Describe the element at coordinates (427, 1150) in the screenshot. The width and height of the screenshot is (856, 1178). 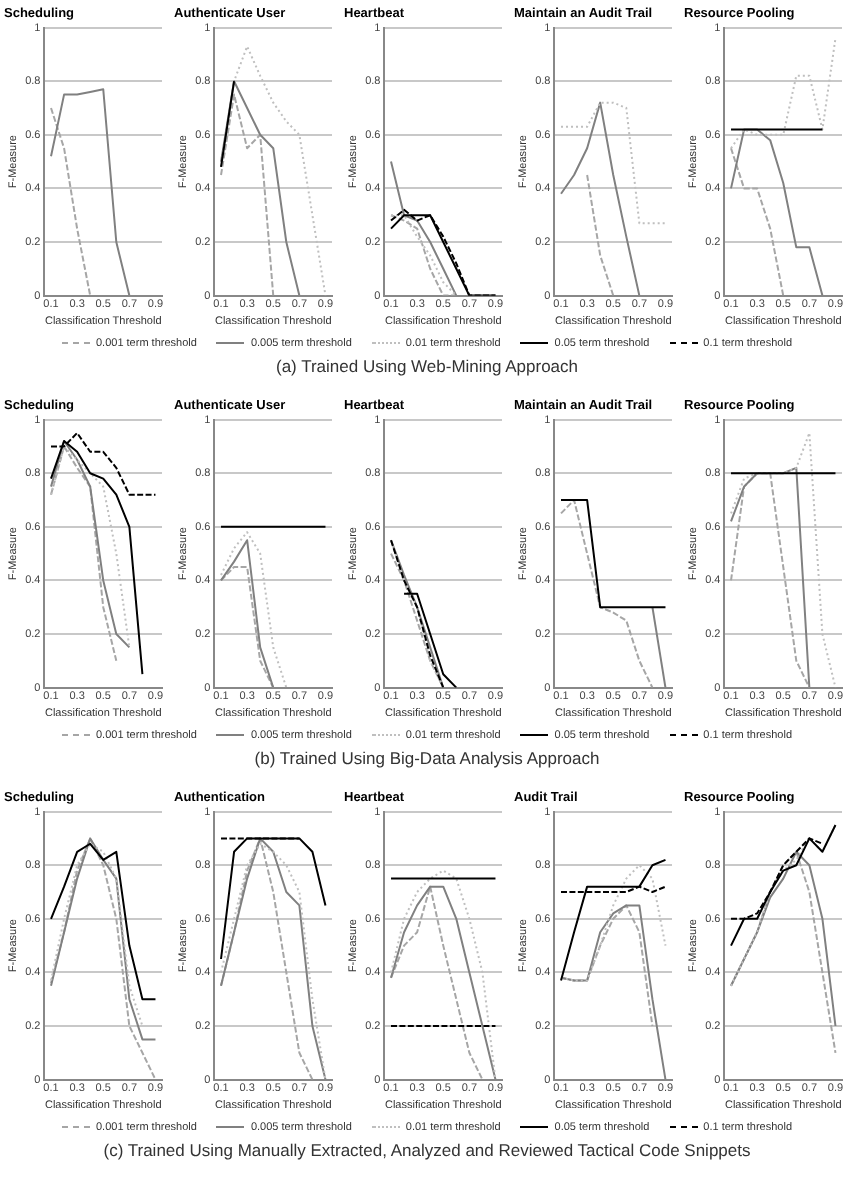
I see `text: (c) Trained Using Manually Extracted, Analyzed and Reviewed Tactical Code Snippets` at that location.